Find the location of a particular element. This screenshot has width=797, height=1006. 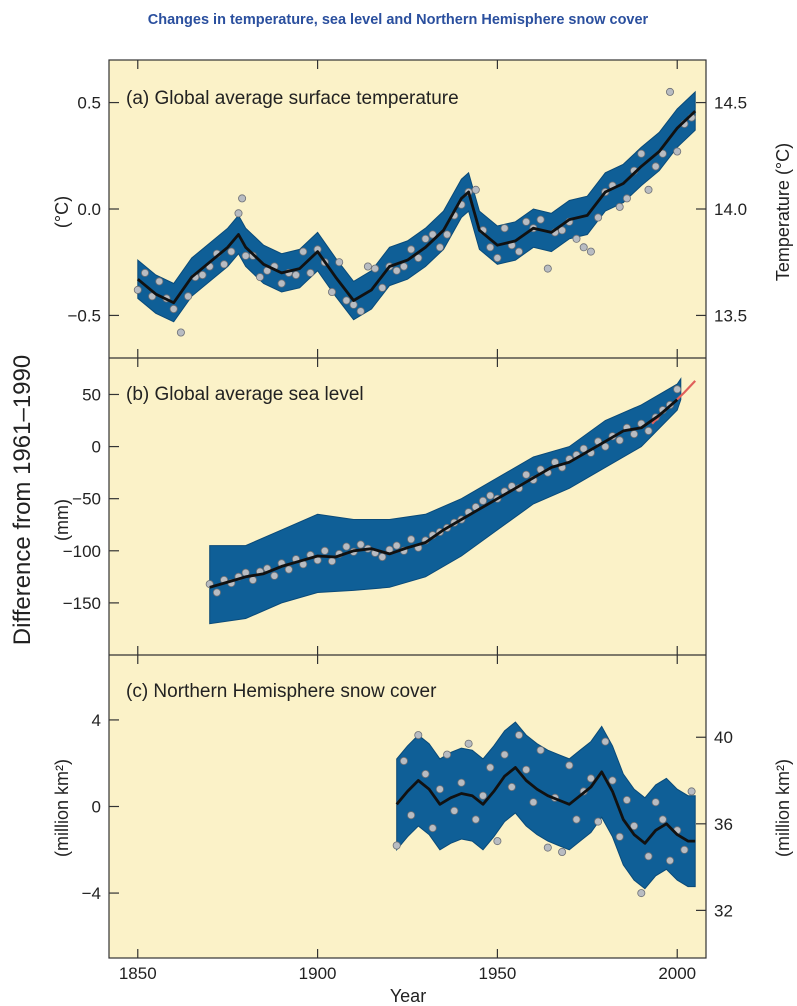

panel-a-ytick-label: 0.0 is located at coordinates (89, 209).